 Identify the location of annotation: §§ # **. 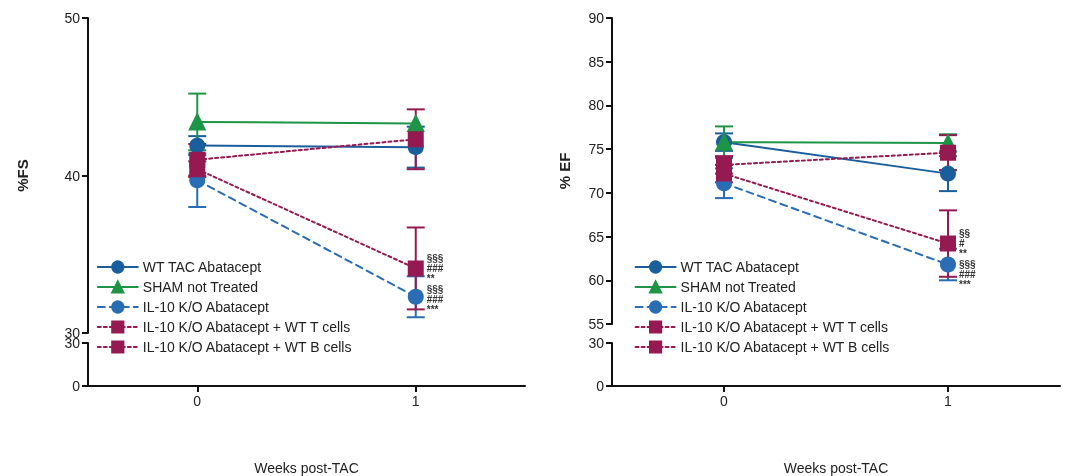
(965, 244).